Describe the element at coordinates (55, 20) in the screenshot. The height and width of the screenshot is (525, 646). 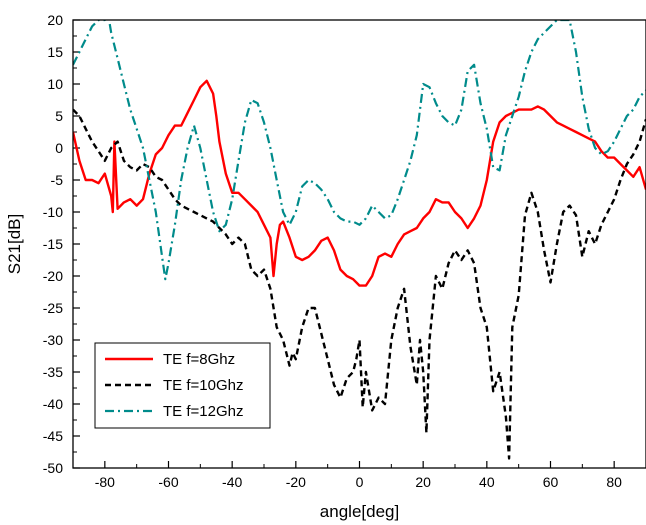
I see `y-tick-label: 20` at that location.